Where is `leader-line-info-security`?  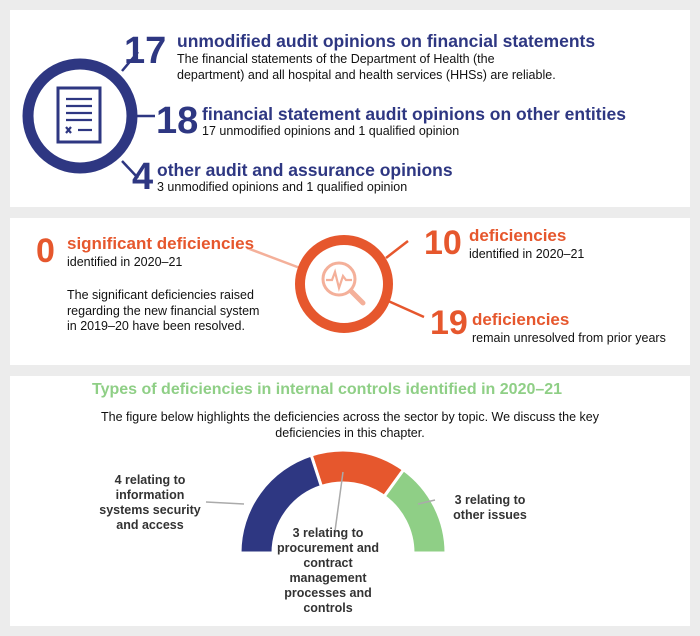
leader-line-info-security is located at coordinates (225, 503).